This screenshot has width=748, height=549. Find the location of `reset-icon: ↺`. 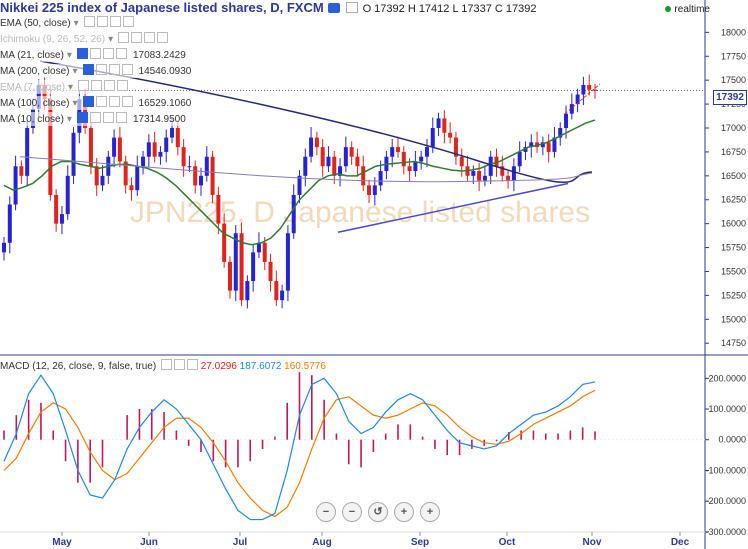

reset-icon: ↺ is located at coordinates (378, 512).